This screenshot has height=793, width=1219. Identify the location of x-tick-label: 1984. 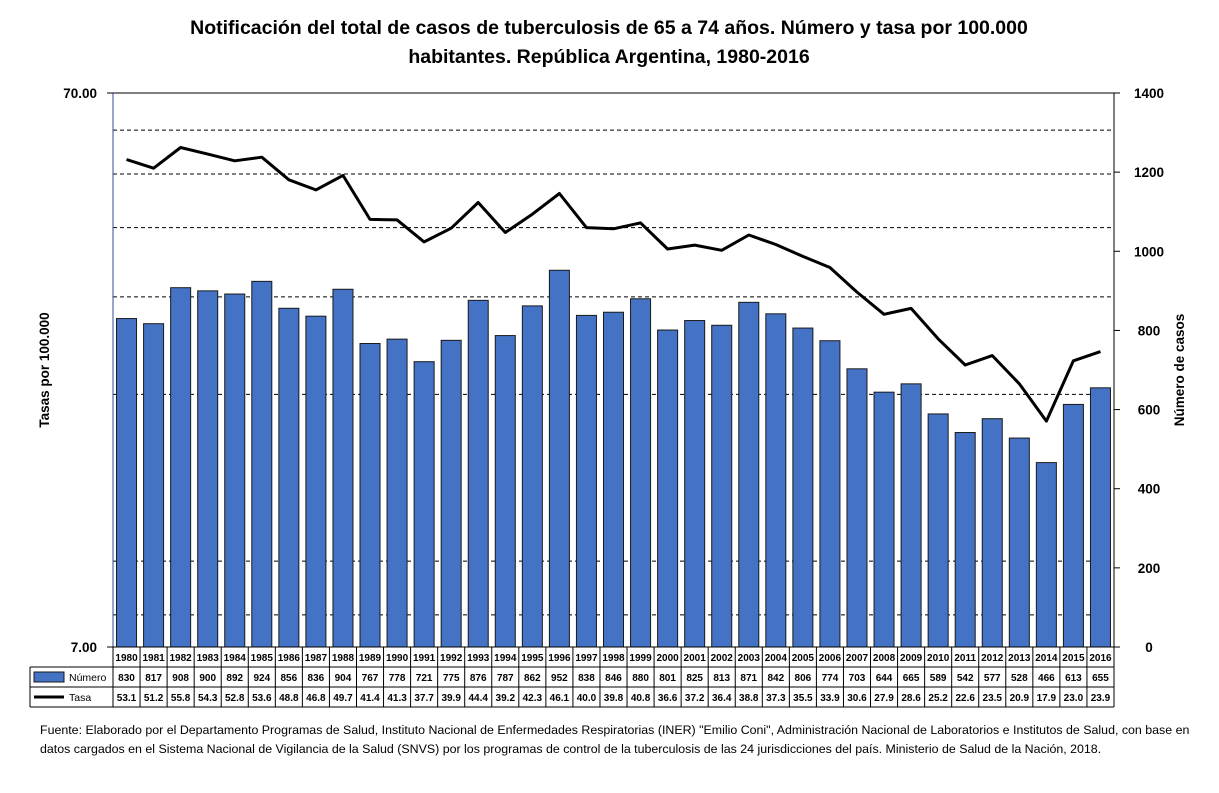
(235, 658).